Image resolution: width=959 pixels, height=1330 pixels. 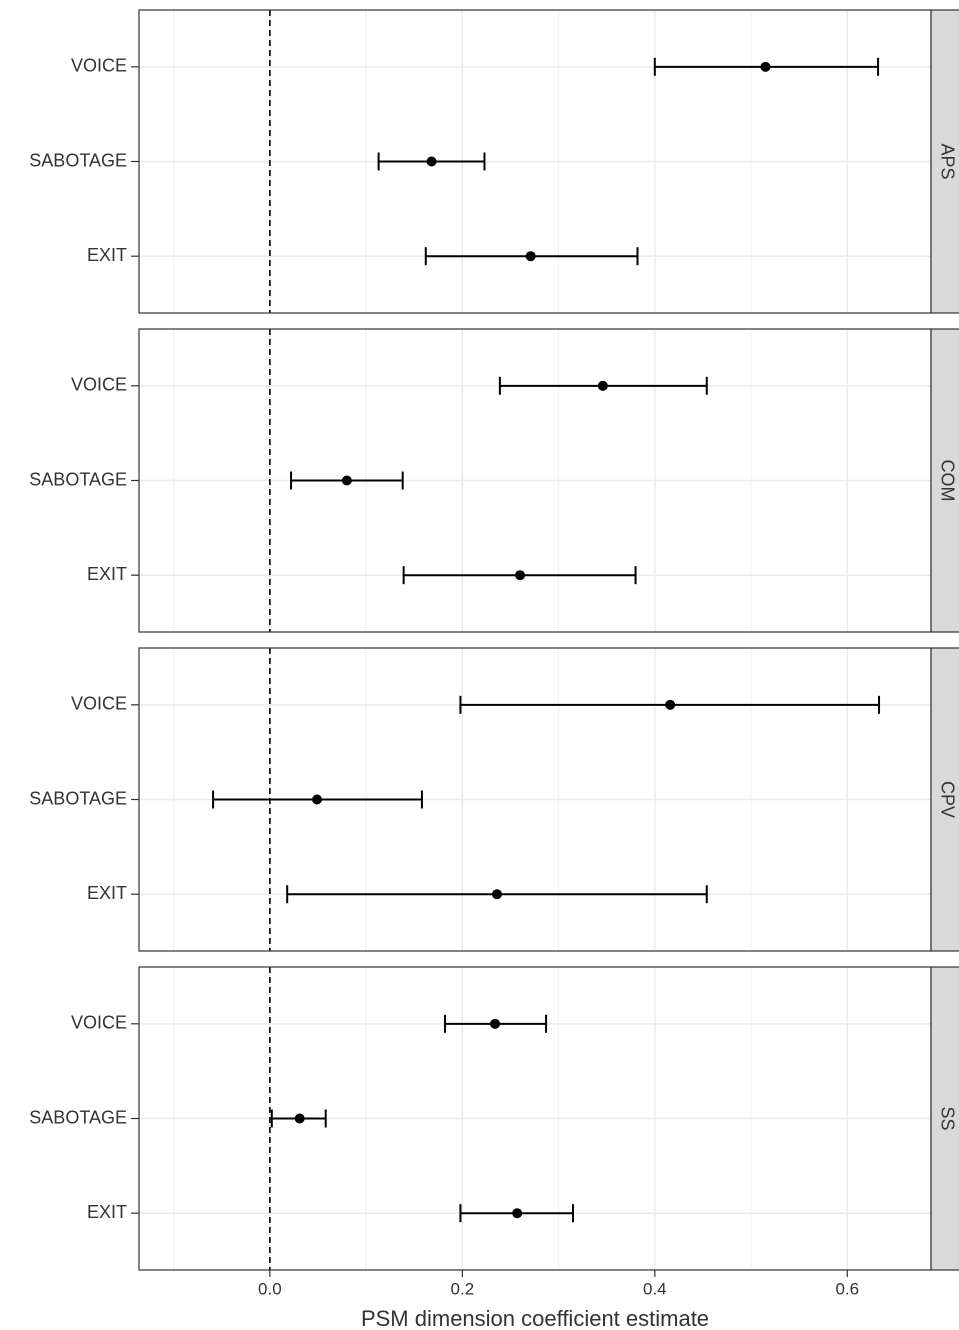 What do you see at coordinates (947, 161) in the screenshot?
I see `strip-label: APS` at bounding box center [947, 161].